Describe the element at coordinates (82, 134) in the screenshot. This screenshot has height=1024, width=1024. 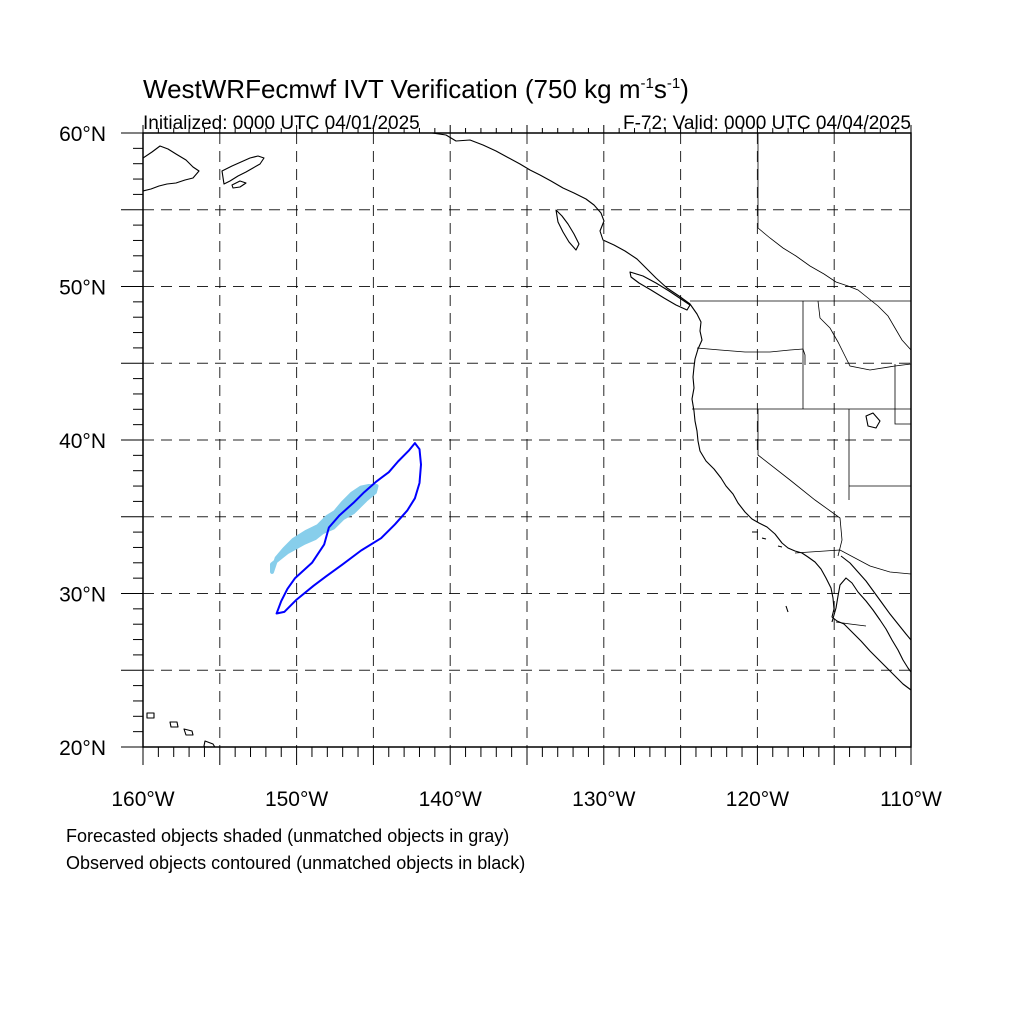
I see `lat-tick-label: 60°N` at that location.